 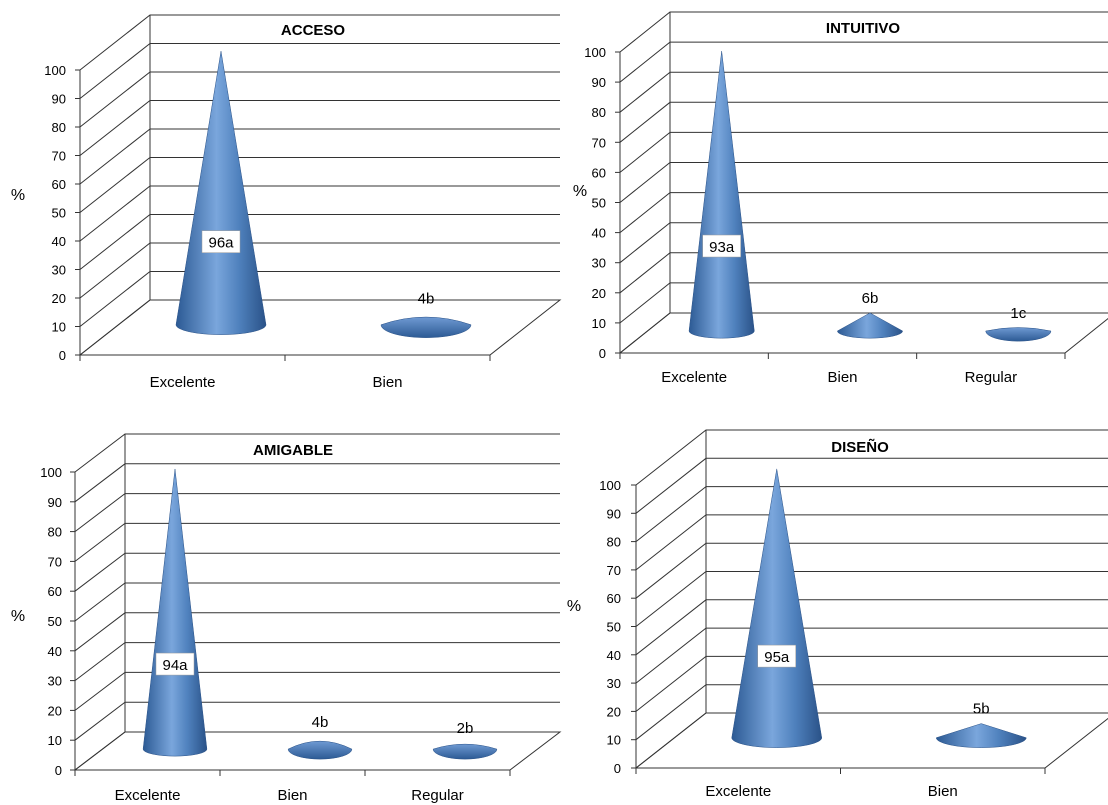 What do you see at coordinates (221, 193) in the screenshot?
I see `cone-excelente: 96a` at bounding box center [221, 193].